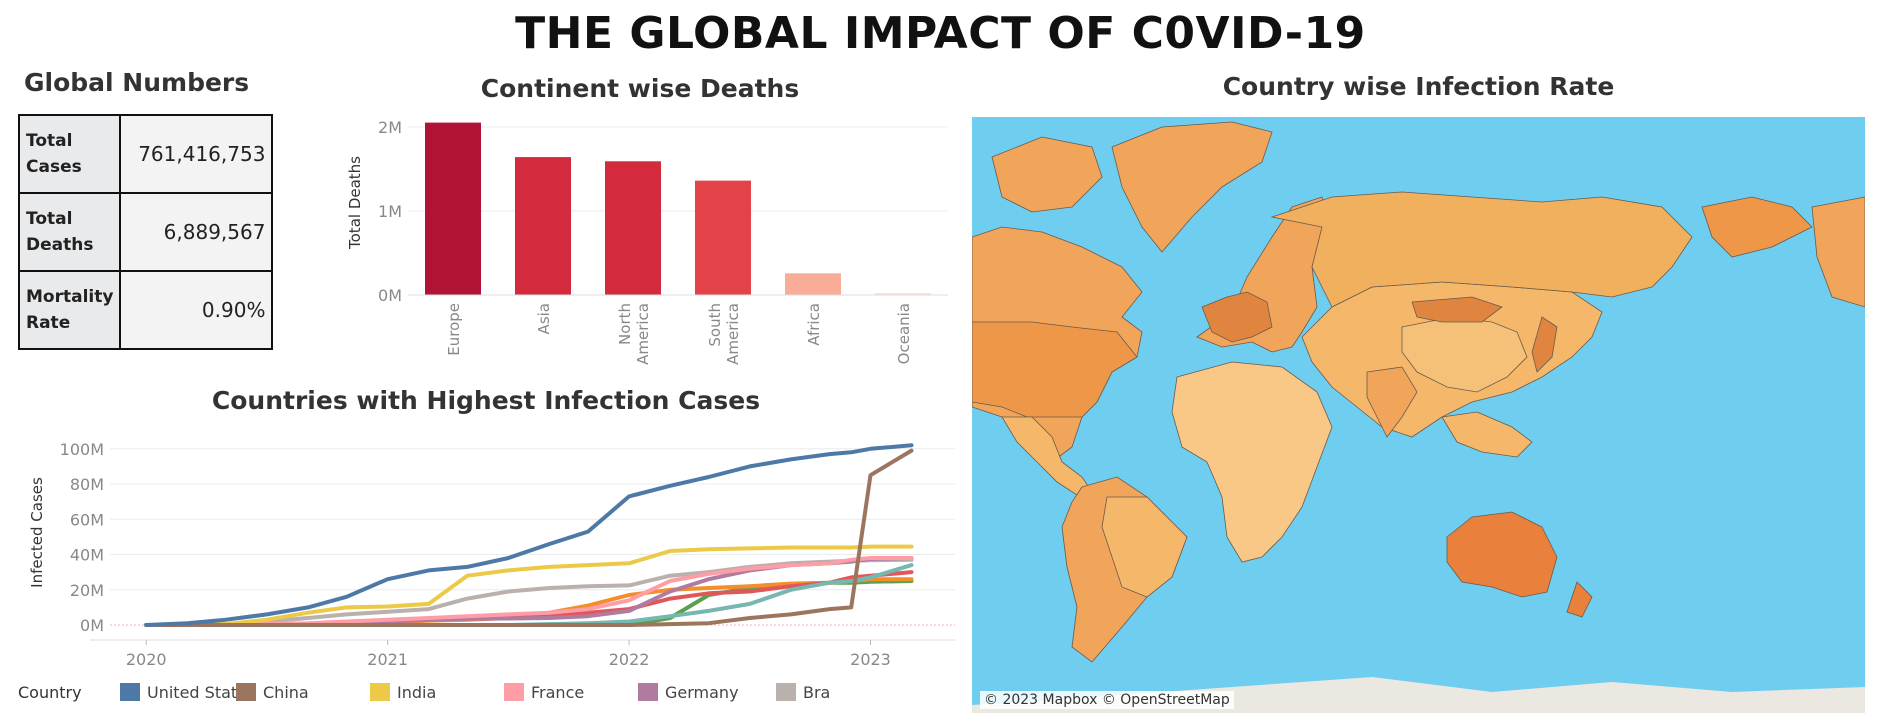 This screenshot has height=725, width=1881. Describe the element at coordinates (196, 154) in the screenshot. I see `total-cases-value: 761,416,753` at that location.